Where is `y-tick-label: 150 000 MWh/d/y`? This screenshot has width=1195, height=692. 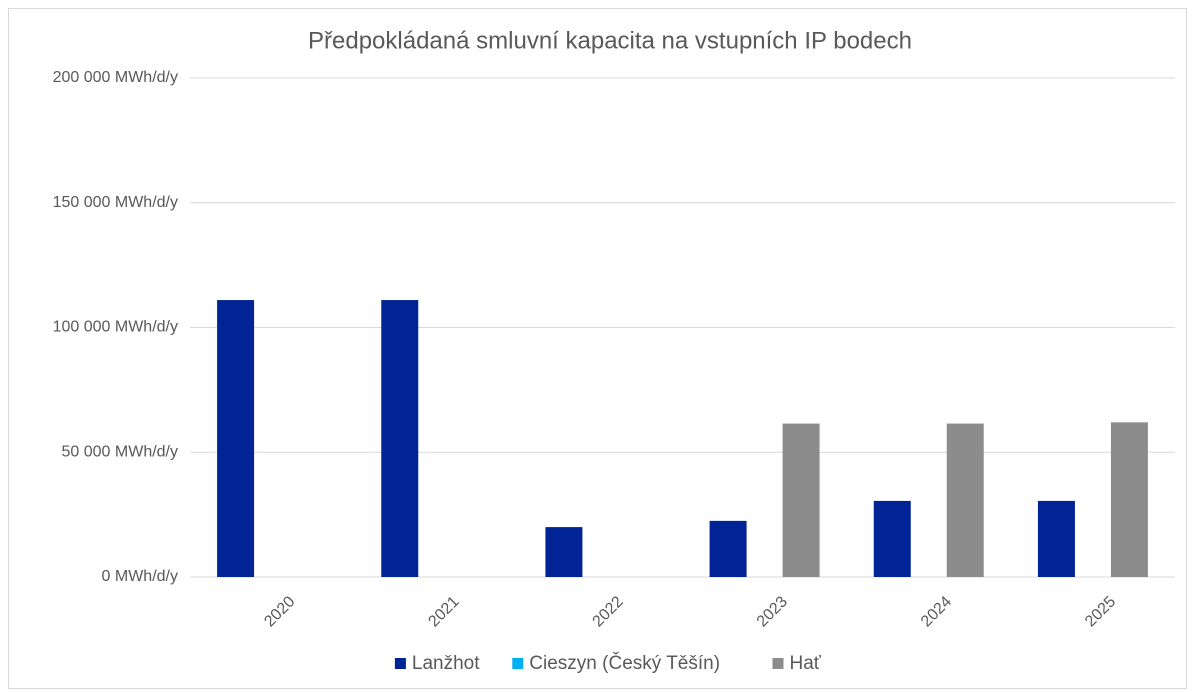 y-tick-label: 150 000 MWh/d/y is located at coordinates (115, 202).